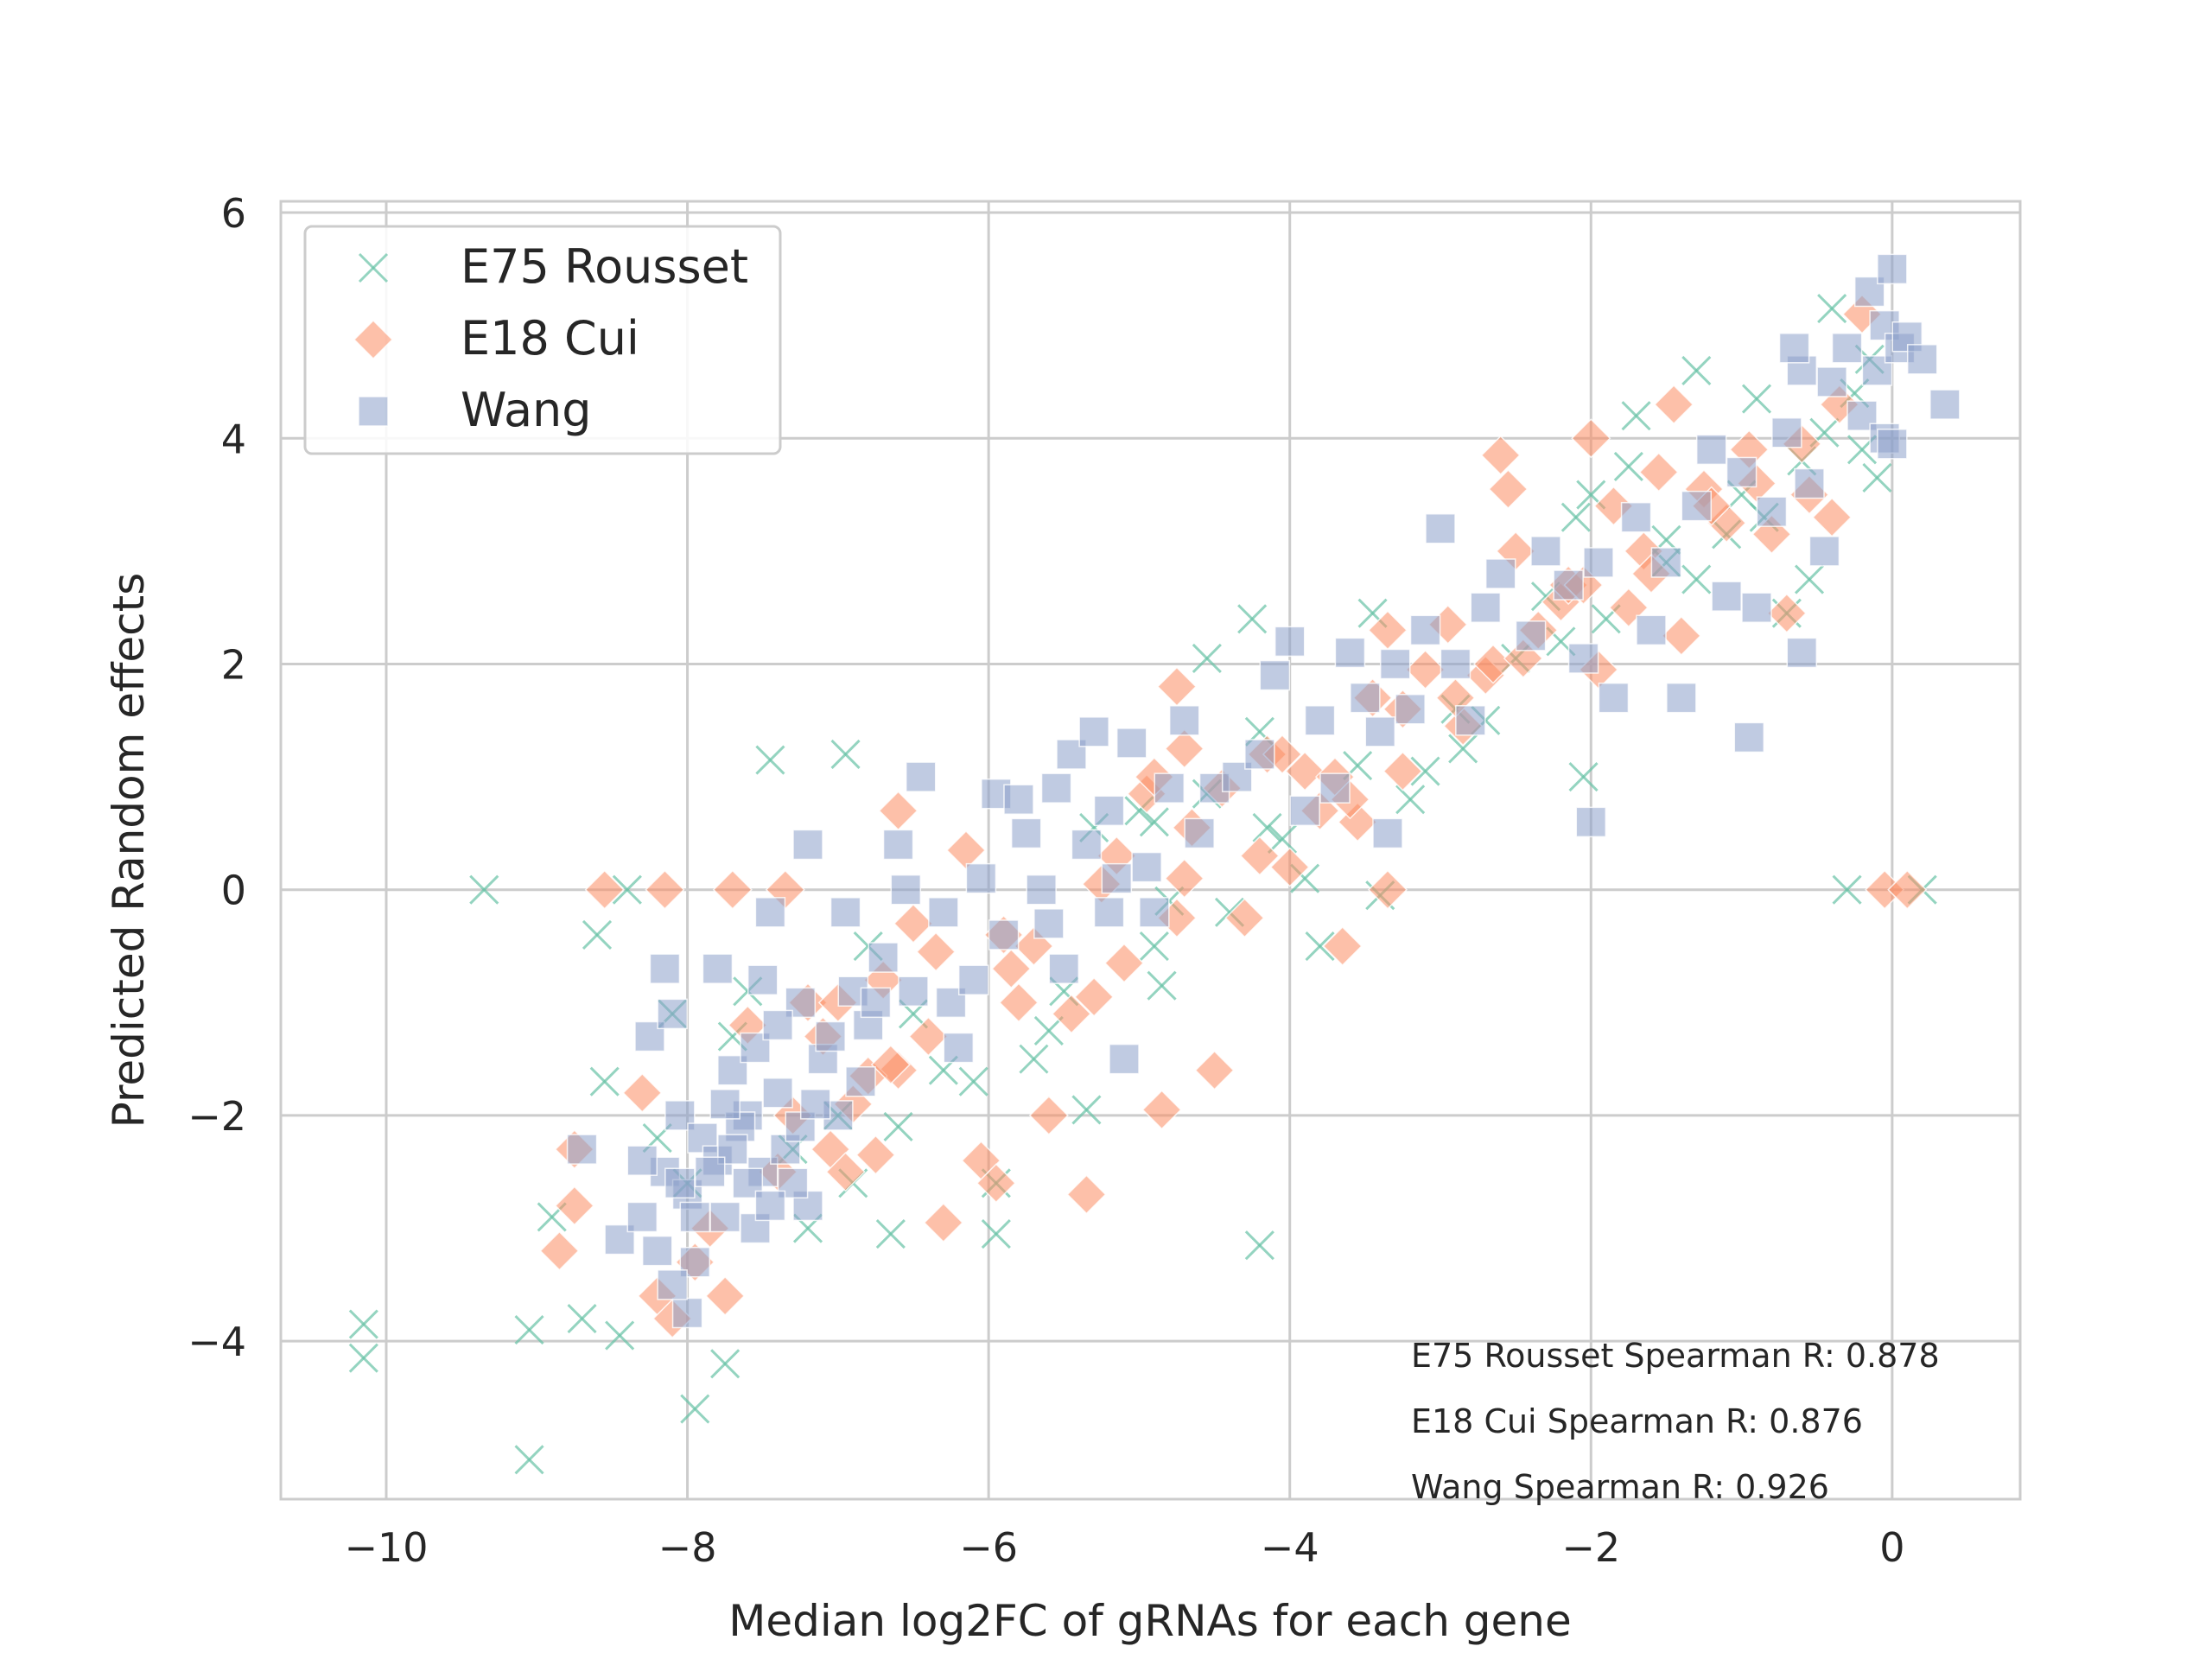 Image resolution: width=2212 pixels, height=1659 pixels. I want to click on legend-marker-e18-cui, so click(373, 339).